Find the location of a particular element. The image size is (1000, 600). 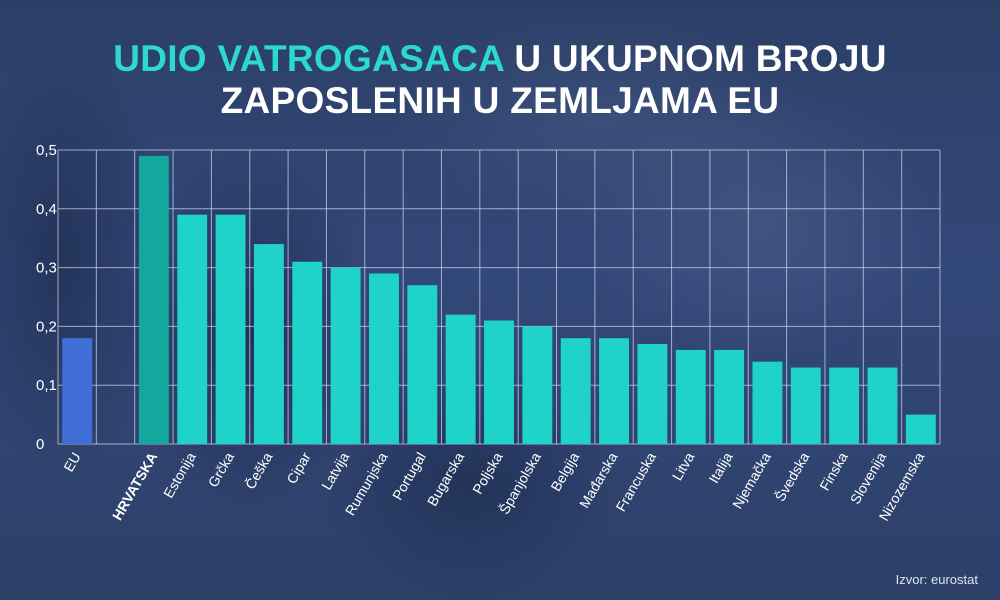

title-line-2: ZAPOSLENIH U ZEMLJAMA EU is located at coordinates (500, 100).